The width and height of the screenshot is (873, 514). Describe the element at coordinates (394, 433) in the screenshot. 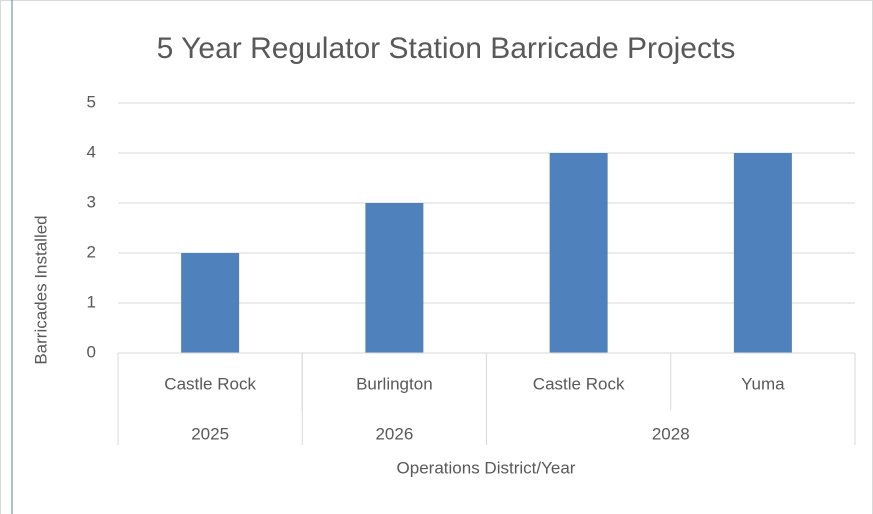

I see `group-label: 2026` at that location.